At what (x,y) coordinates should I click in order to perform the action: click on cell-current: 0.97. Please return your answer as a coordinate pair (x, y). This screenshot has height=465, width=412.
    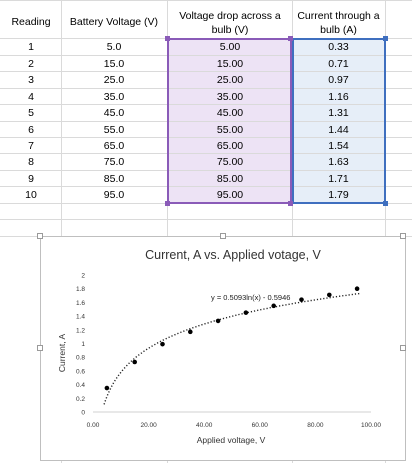
    Looking at the image, I should click on (338, 80).